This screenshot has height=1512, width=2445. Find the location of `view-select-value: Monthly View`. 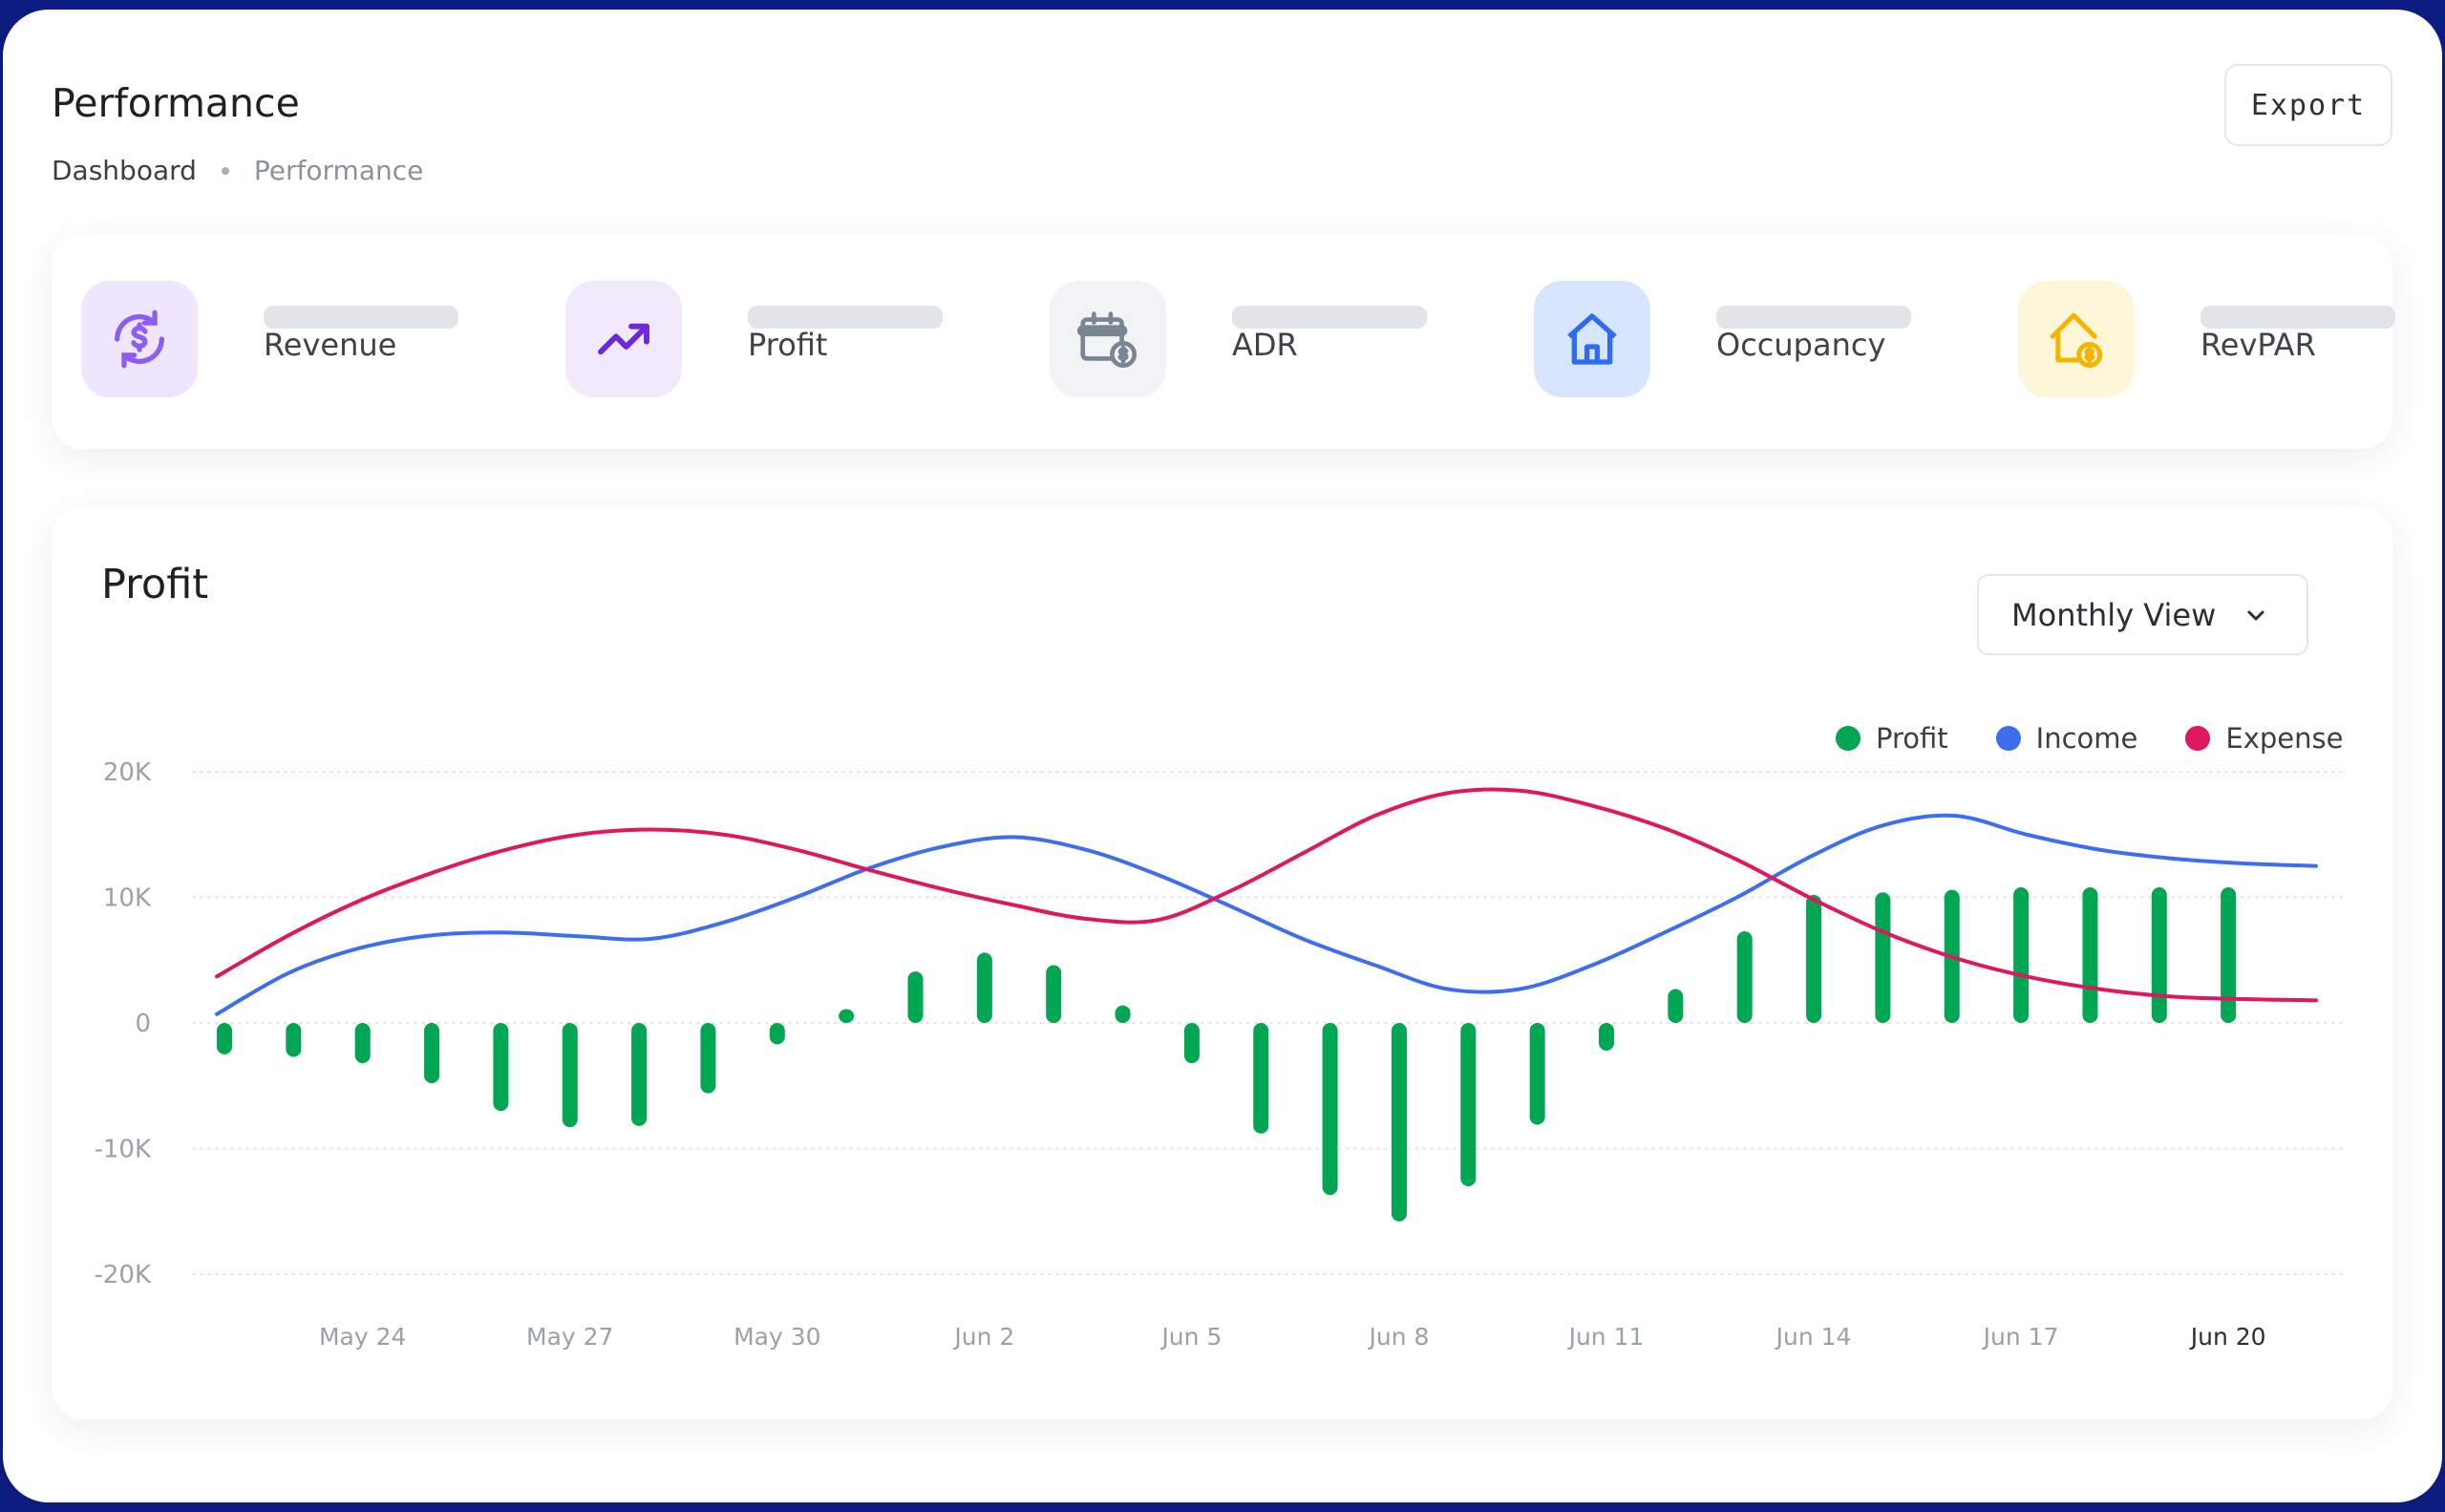

view-select-value: Monthly View is located at coordinates (2114, 614).